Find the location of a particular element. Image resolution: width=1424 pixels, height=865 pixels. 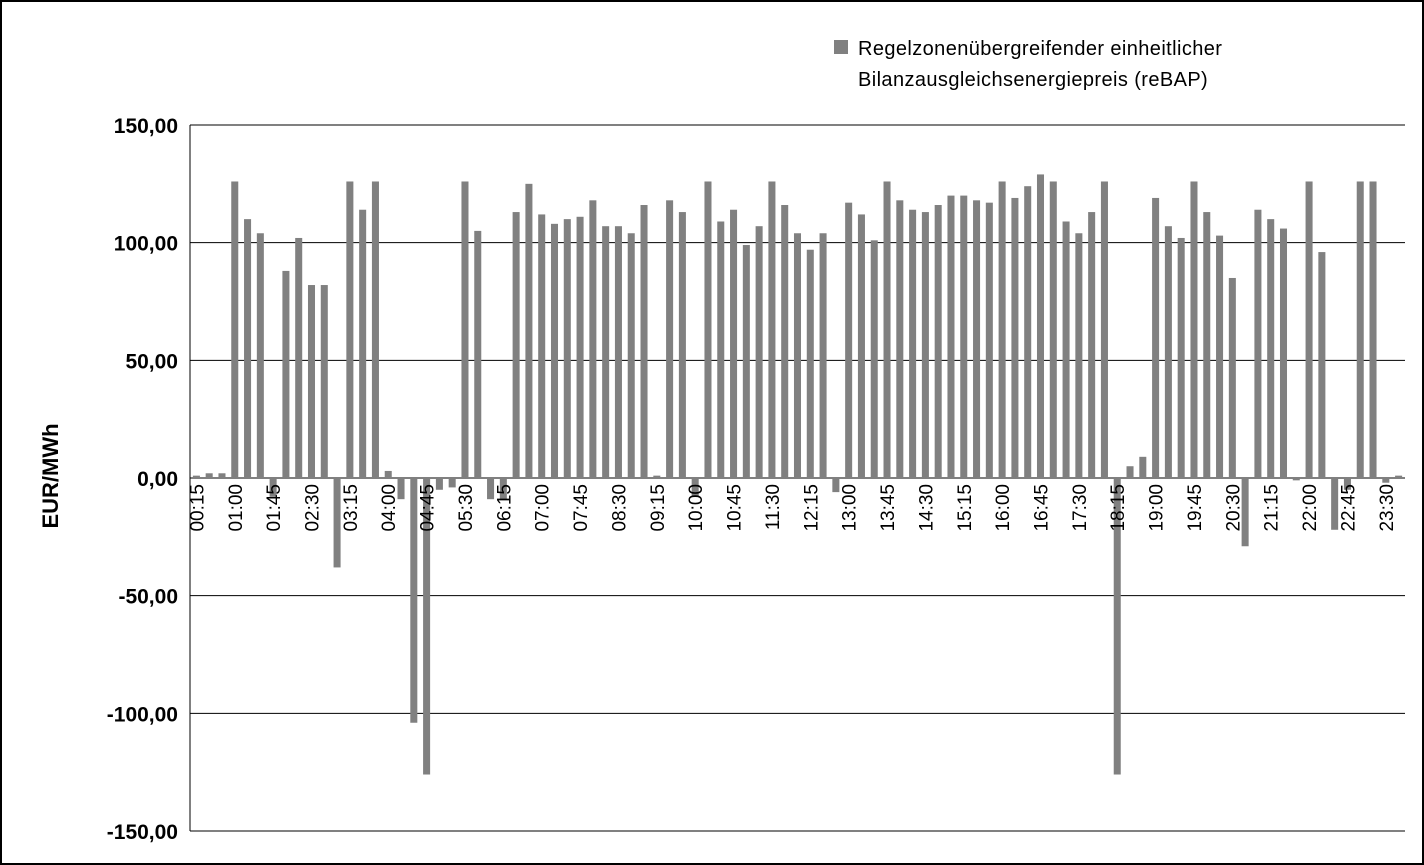

x-tick-label-22: 16:45 is located at coordinates (1042, 508).